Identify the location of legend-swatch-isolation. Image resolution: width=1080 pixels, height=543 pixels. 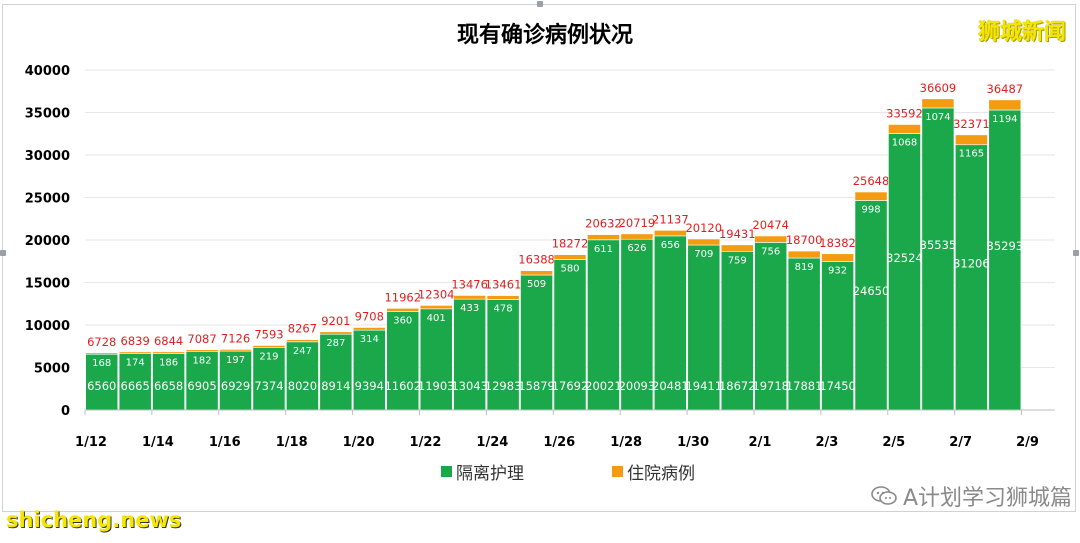
(446, 471).